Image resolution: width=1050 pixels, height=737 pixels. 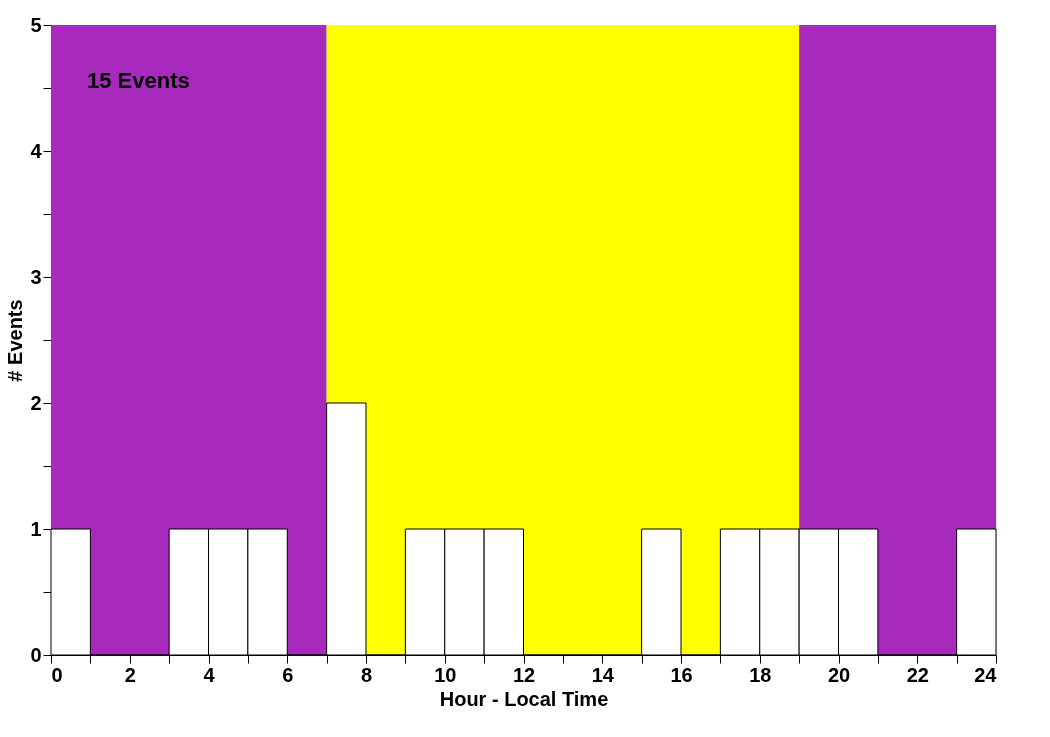 What do you see at coordinates (288, 674) in the screenshot?
I see `x-tick-label: 6` at bounding box center [288, 674].